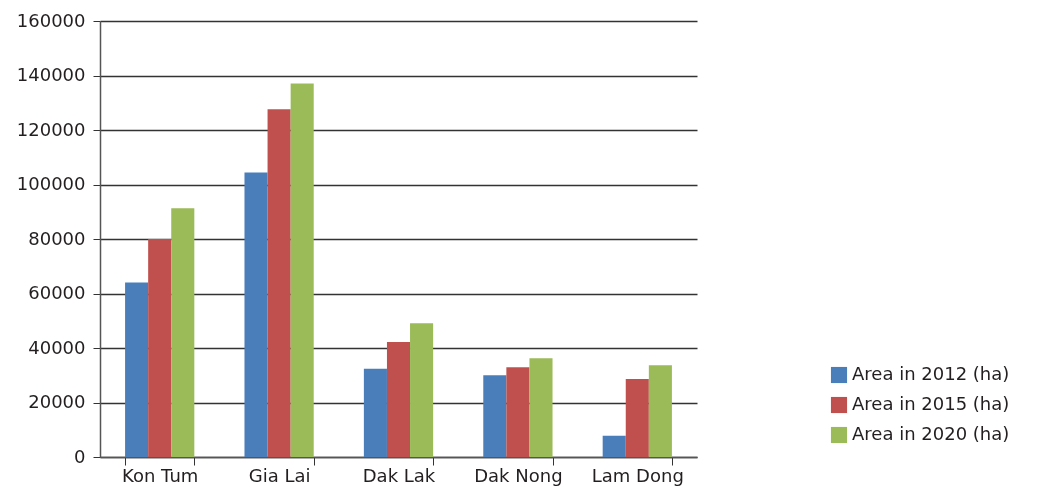 Image resolution: width=1052 pixels, height=496 pixels. What do you see at coordinates (80, 456) in the screenshot?
I see `y-tick-label: 0` at bounding box center [80, 456].